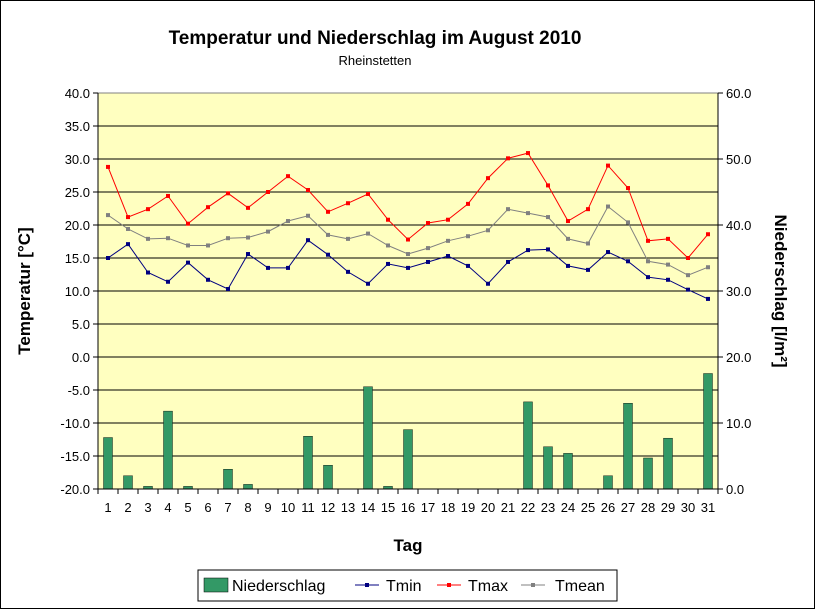 This screenshot has height=609, width=815. What do you see at coordinates (568, 507) in the screenshot?
I see `x-tick-label: 24` at bounding box center [568, 507].